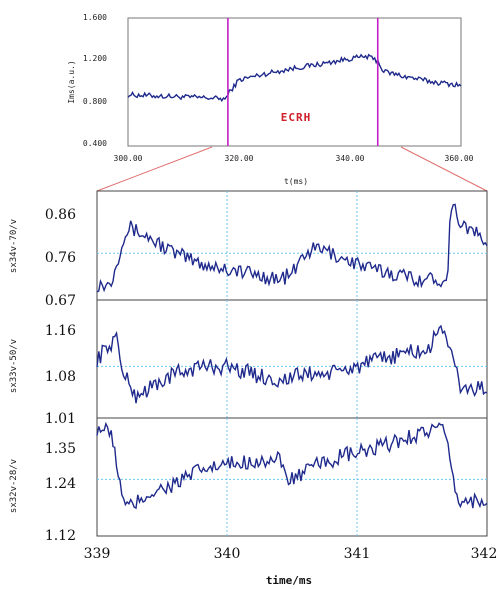 This screenshot has height=589, width=499. What do you see at coordinates (128, 158) in the screenshot?
I see `overview-xtick-0: 300.00` at bounding box center [128, 158].